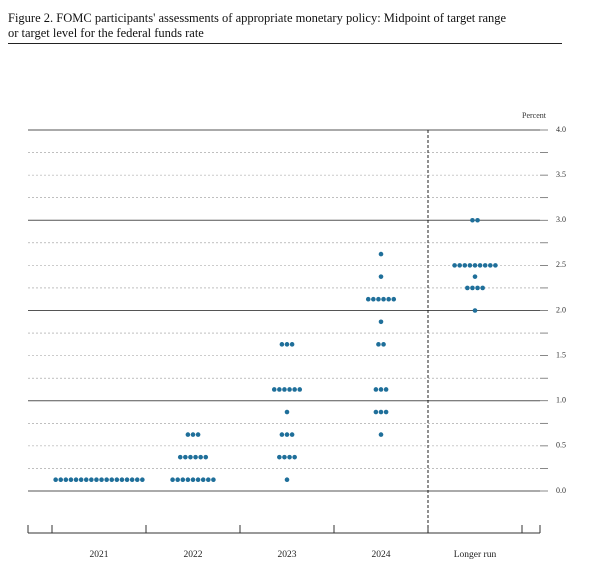  Describe the element at coordinates (561, 174) in the screenshot. I see `y-tick-label: 3.5` at that location.